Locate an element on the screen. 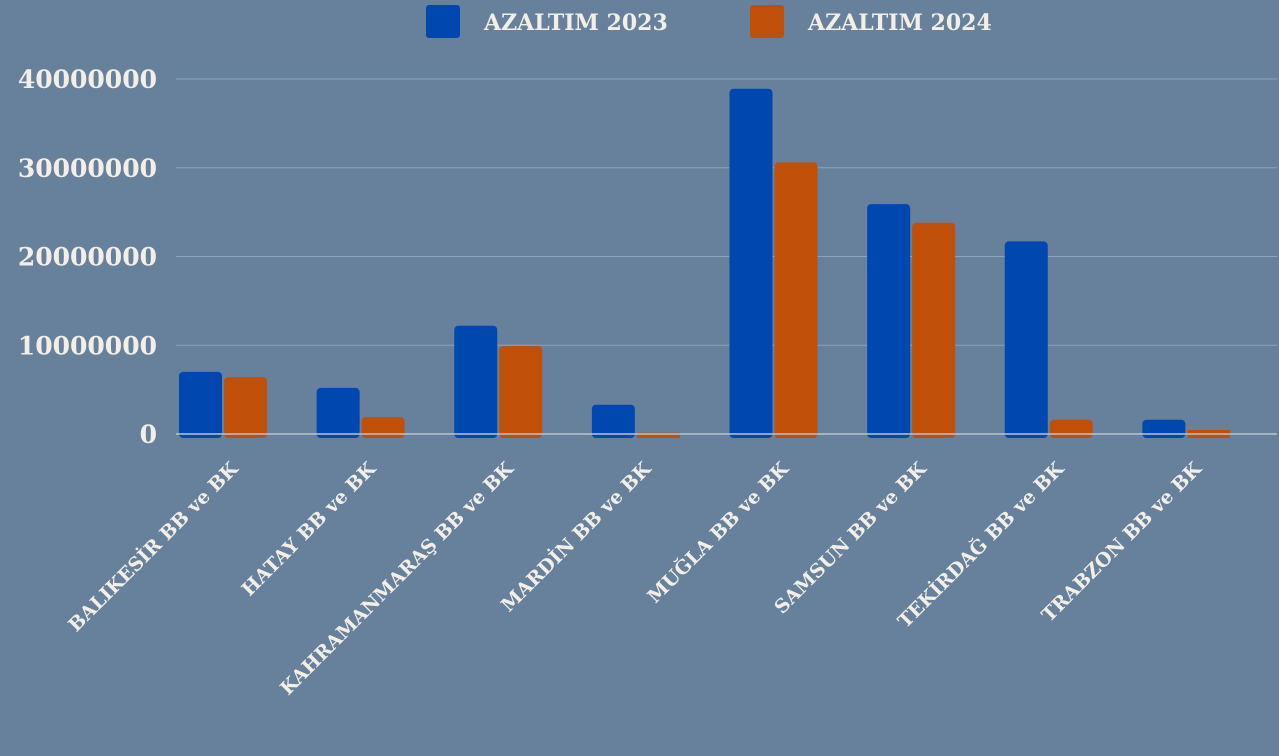 The height and width of the screenshot is (756, 1279). legend-label: AZALTIM 2024 is located at coordinates (899, 23).